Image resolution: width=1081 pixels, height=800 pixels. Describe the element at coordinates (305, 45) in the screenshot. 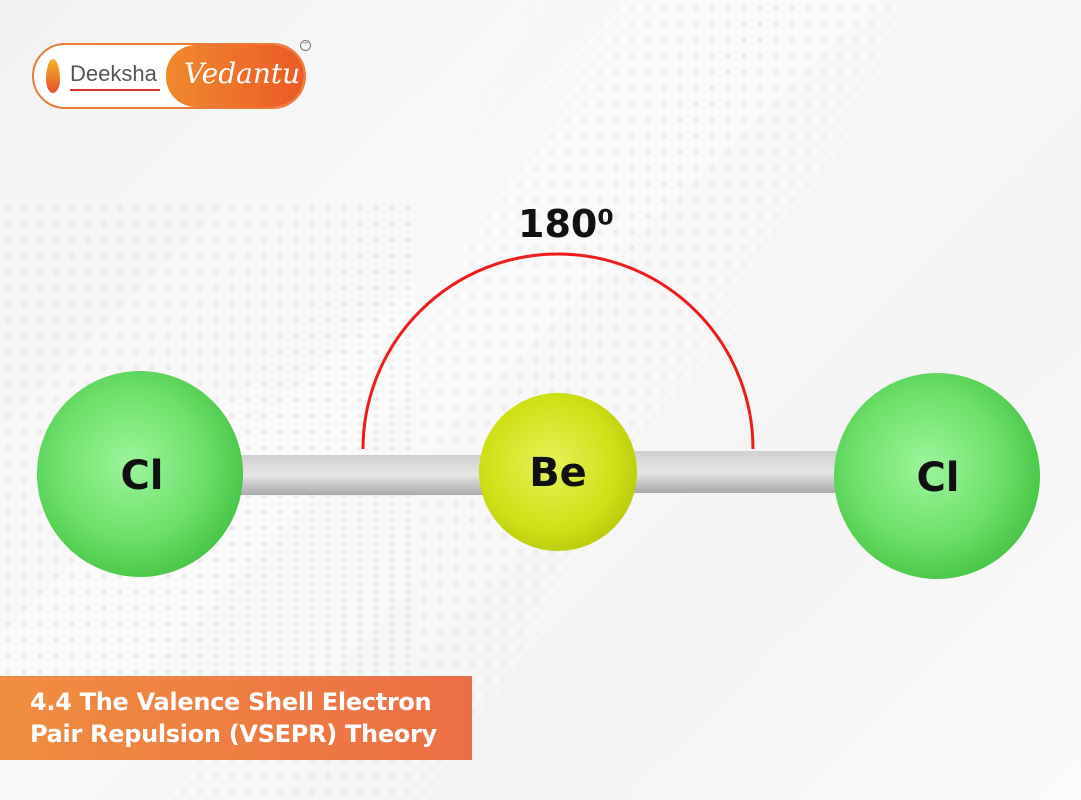

I see `trademark-mark: ™` at that location.